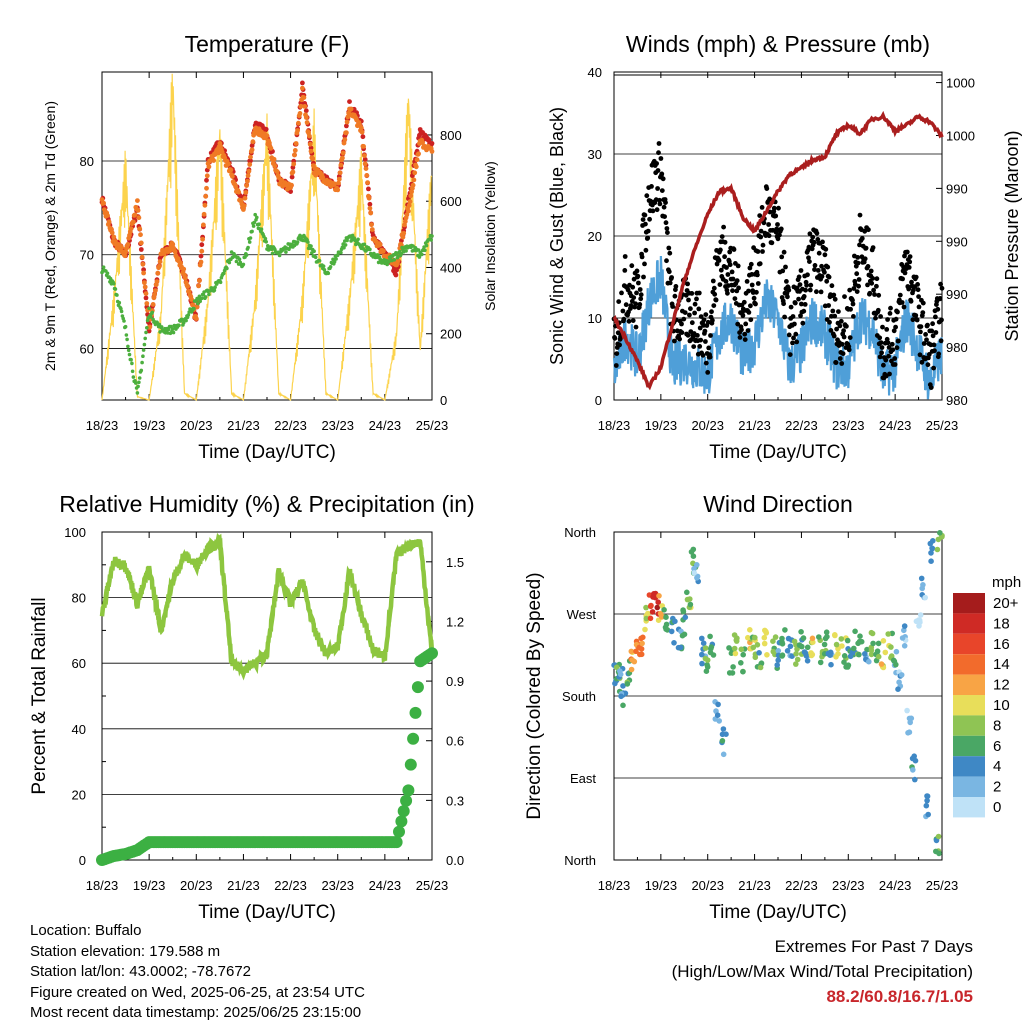  Describe the element at coordinates (848, 885) in the screenshot. I see `x-tick-label: 23/23` at that location.